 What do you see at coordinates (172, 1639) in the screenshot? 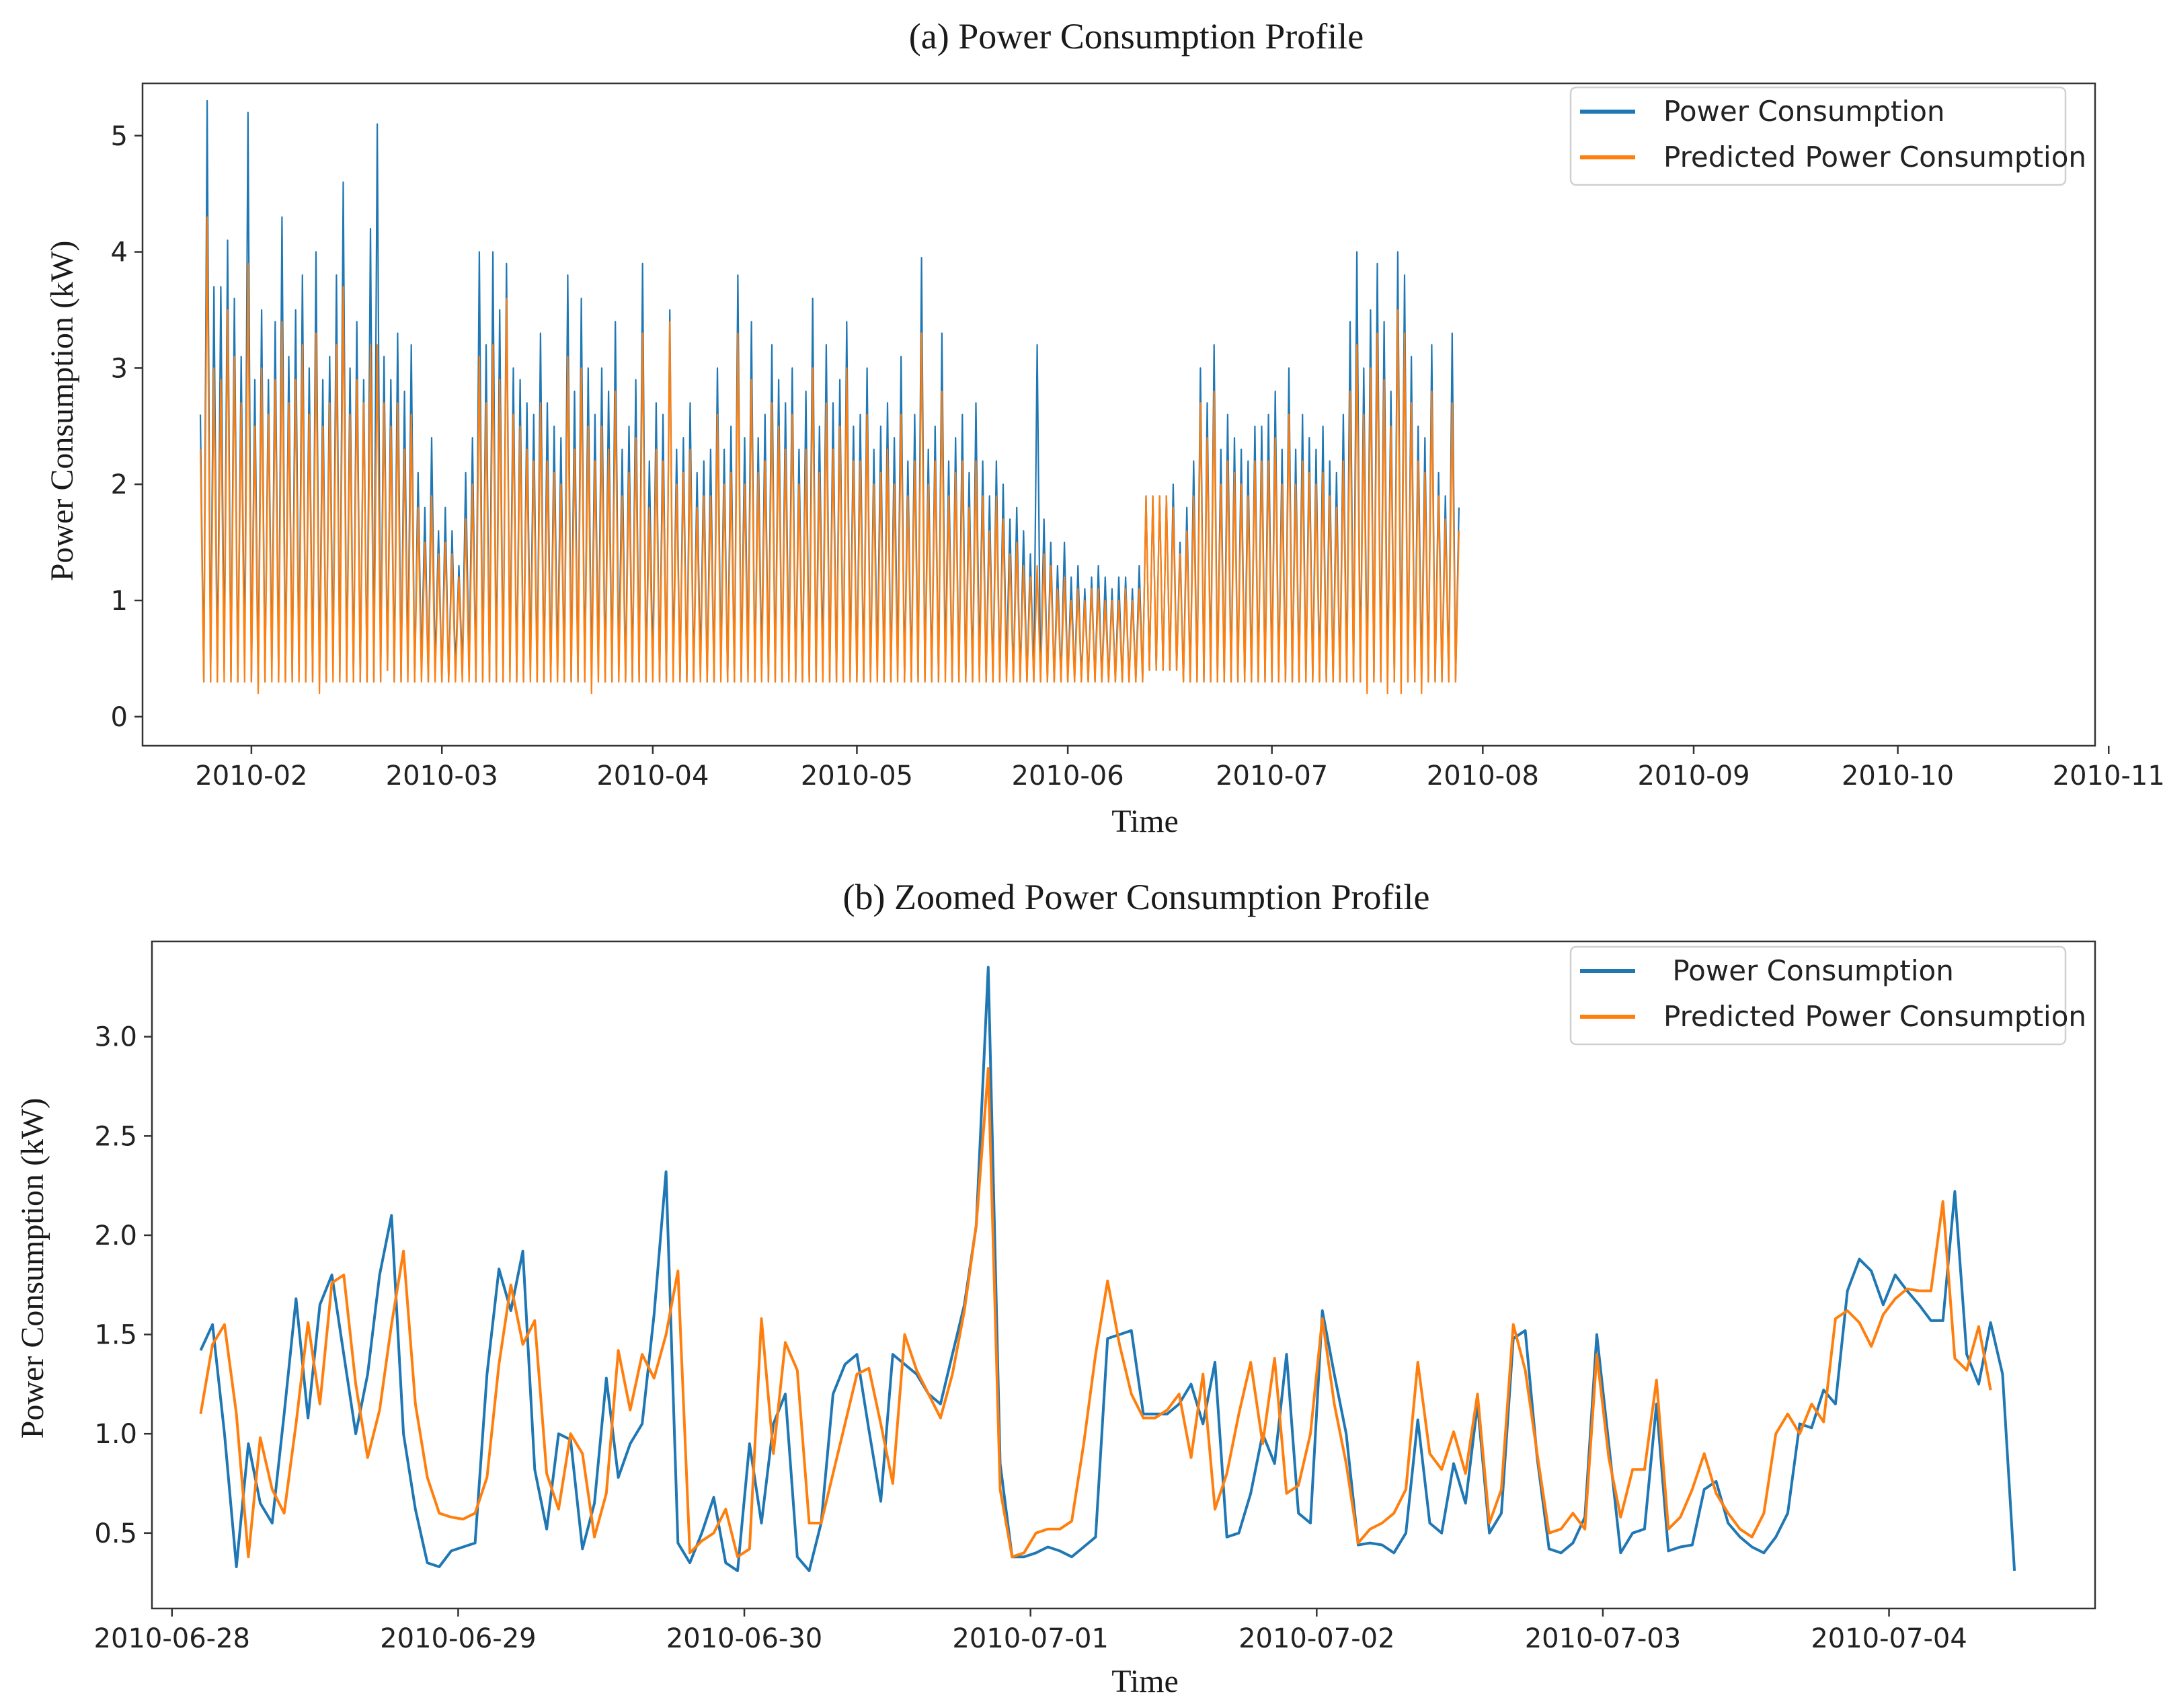
I see `x-tick-label: 2010-06-28` at bounding box center [172, 1639].